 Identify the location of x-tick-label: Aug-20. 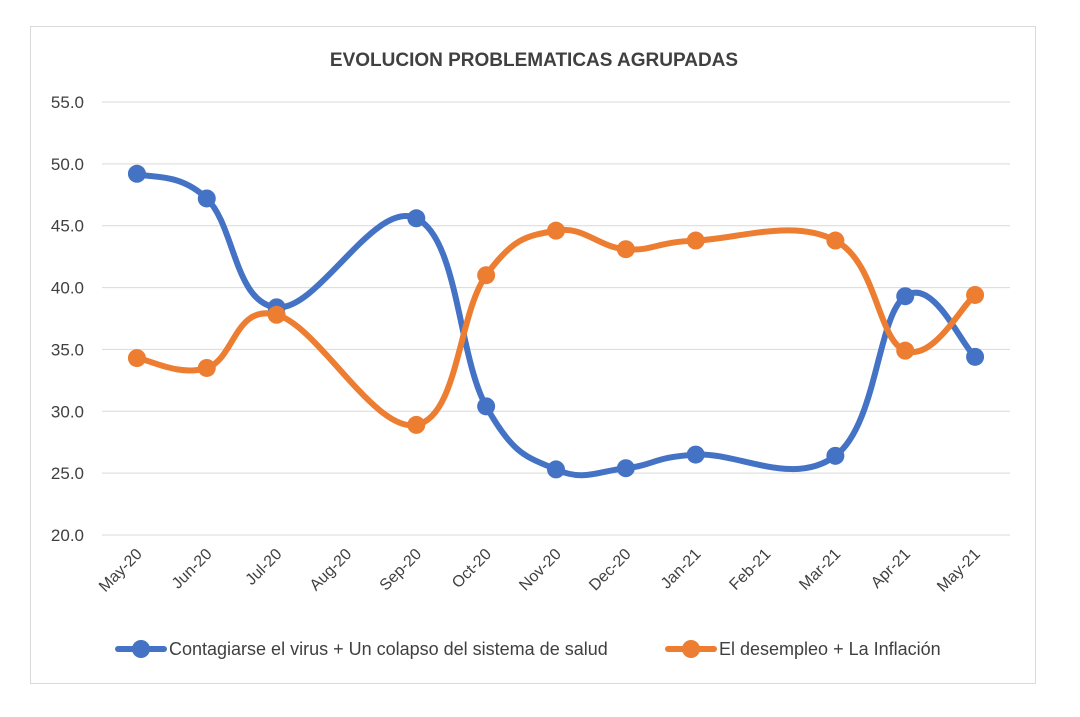
(331, 570).